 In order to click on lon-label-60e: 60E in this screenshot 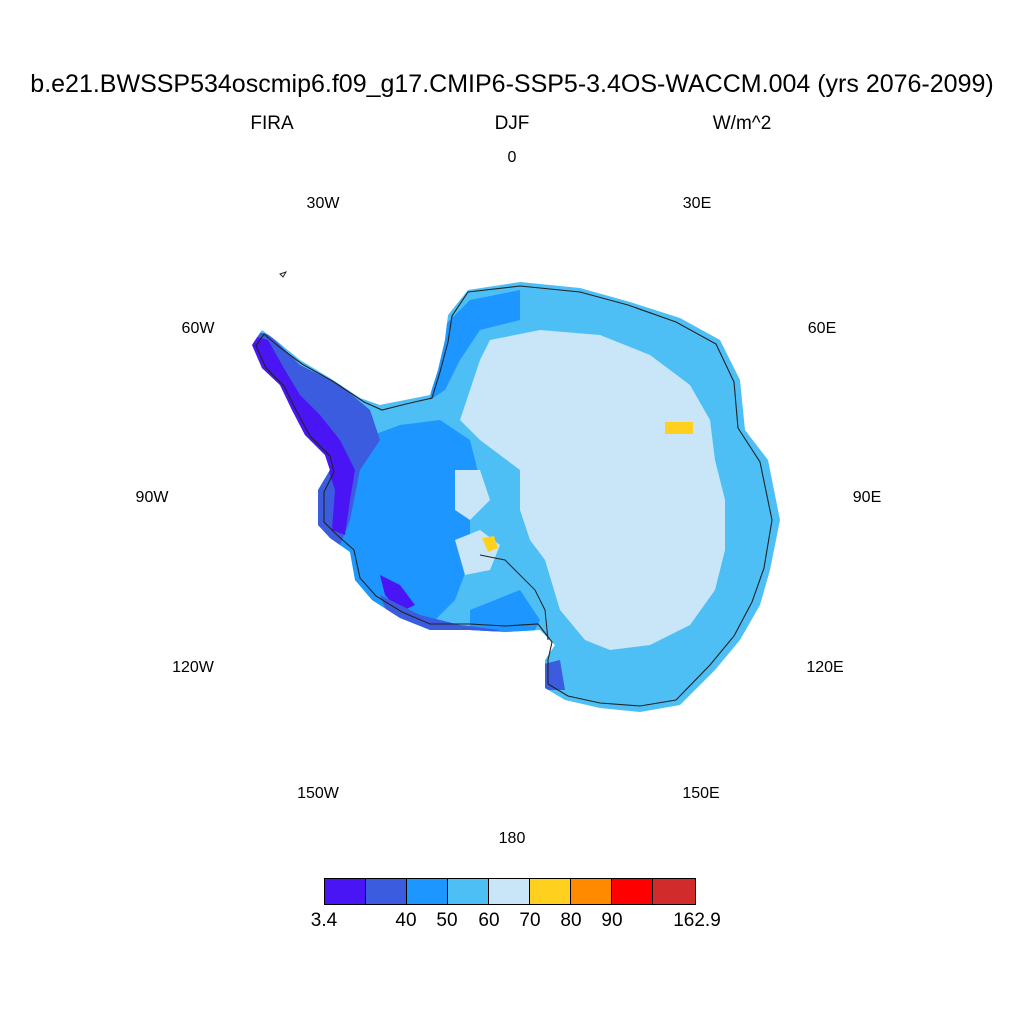, I will do `click(822, 328)`.